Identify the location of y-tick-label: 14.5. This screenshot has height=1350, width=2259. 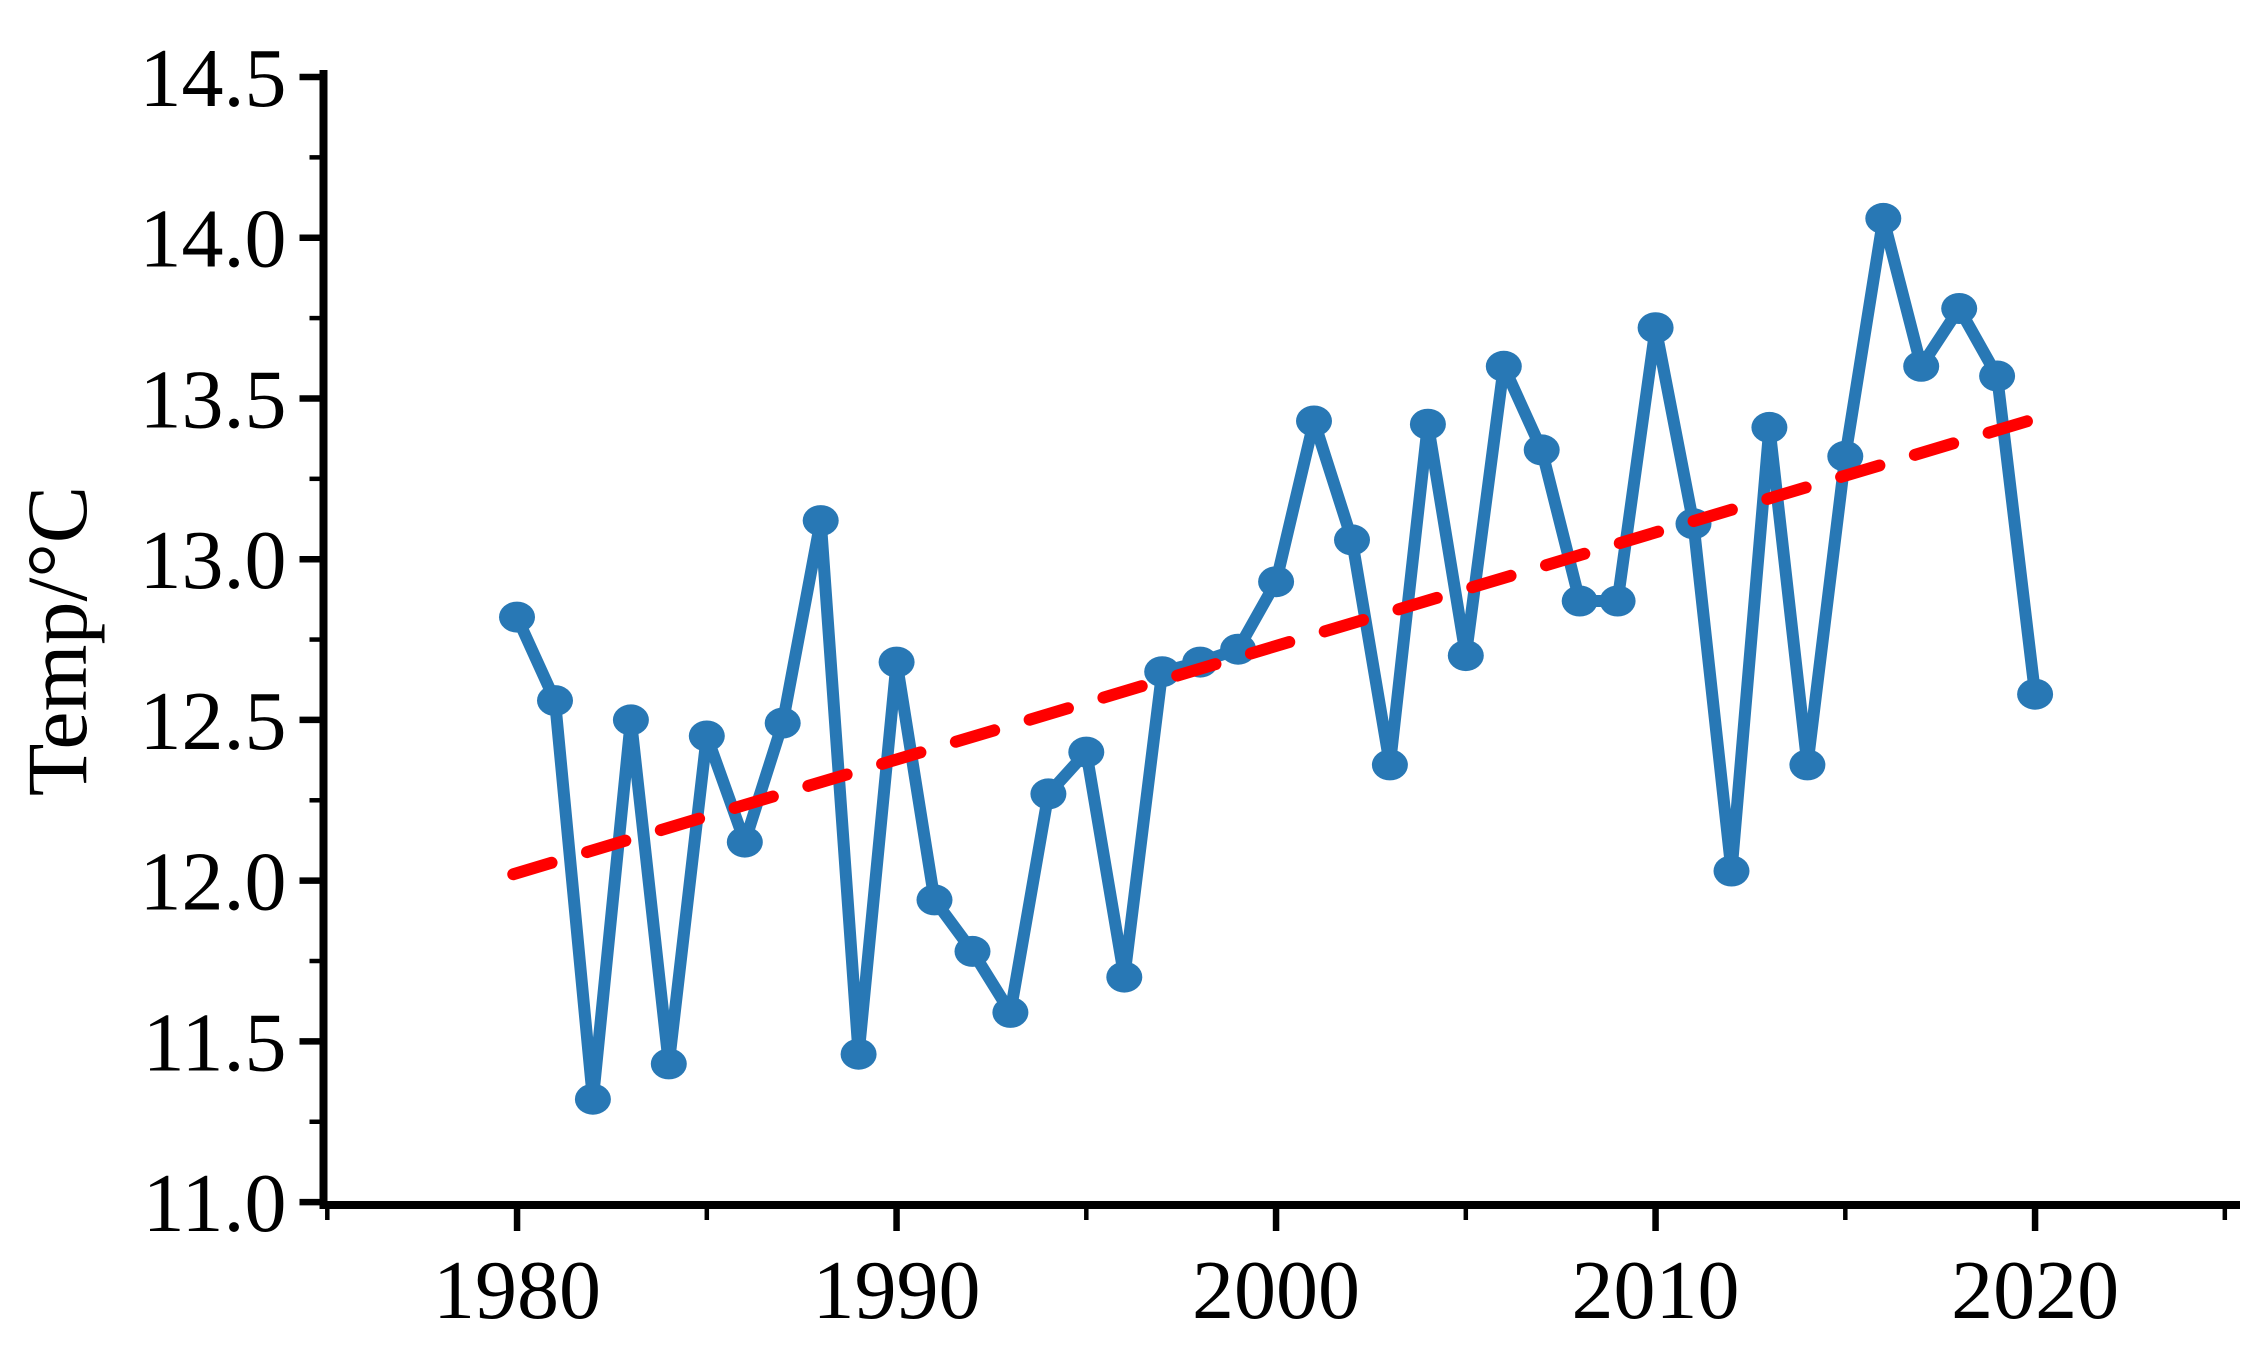
(213, 78).